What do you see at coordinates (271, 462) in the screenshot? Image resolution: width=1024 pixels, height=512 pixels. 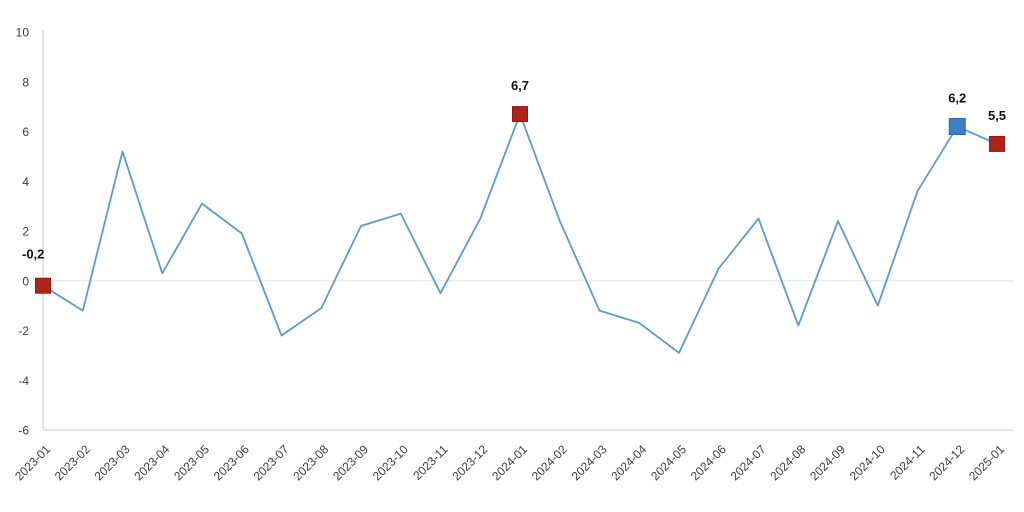 I see `x-tick-label: 2023-07` at bounding box center [271, 462].